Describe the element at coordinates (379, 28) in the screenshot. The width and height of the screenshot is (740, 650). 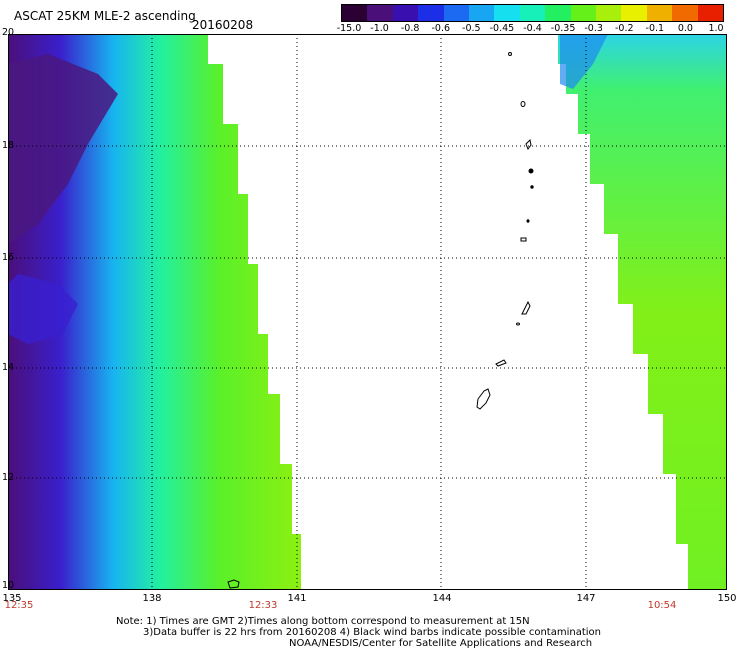
I see `color-scale-label: -1.0` at that location.